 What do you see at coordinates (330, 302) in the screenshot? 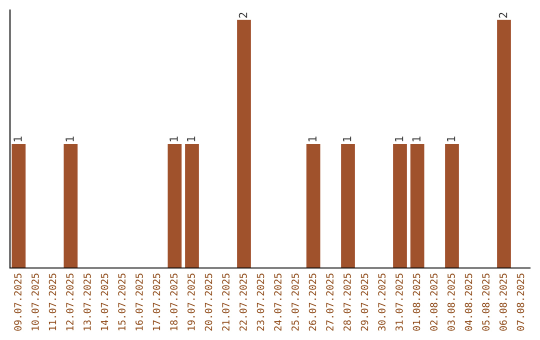
I see `x-tick-label: 27.07.2025` at bounding box center [330, 302].